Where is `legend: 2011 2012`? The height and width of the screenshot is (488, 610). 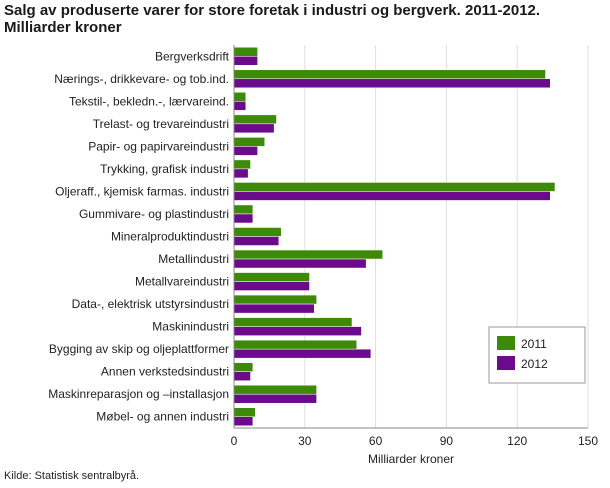
legend: 2011 2012 is located at coordinates (537, 355).